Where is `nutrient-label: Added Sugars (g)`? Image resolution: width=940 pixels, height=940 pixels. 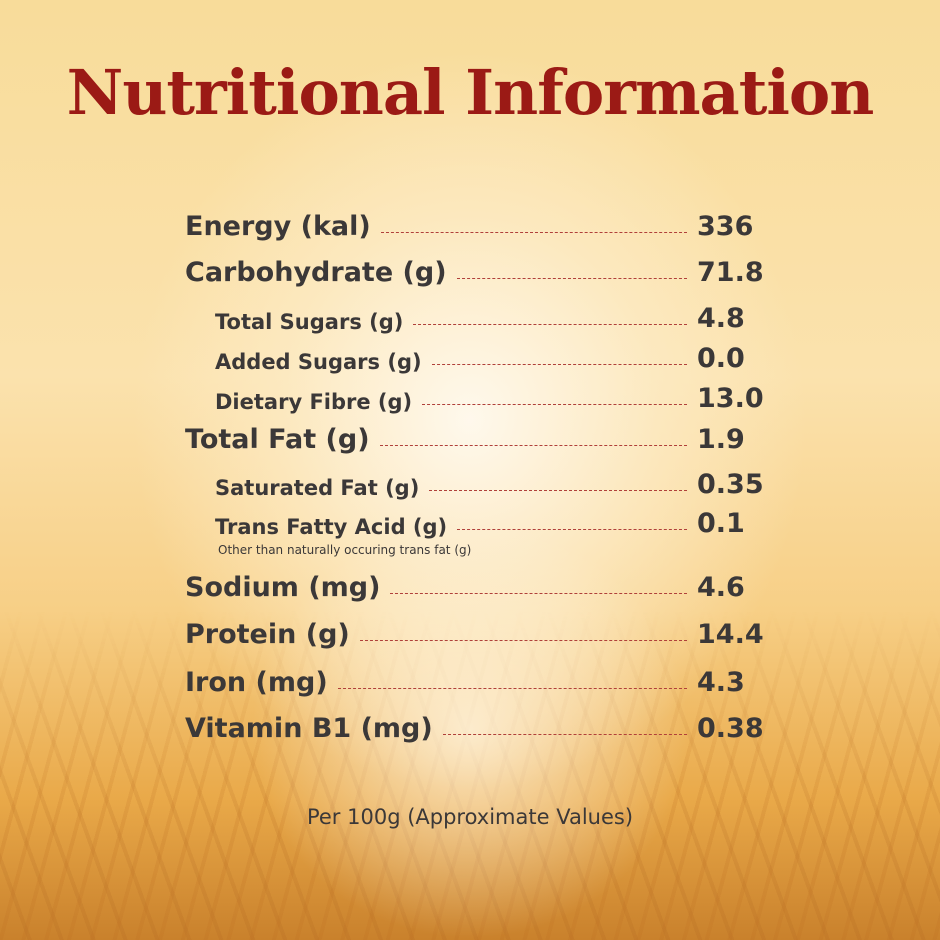 nutrient-label: Added Sugars (g) is located at coordinates (318, 362).